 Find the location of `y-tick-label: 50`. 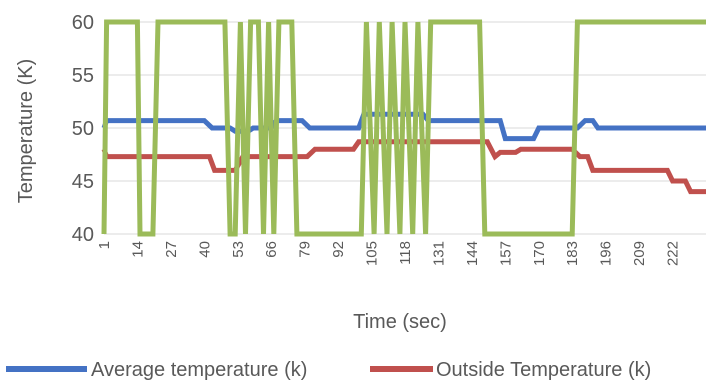

y-tick-label: 50 is located at coordinates (83, 129).